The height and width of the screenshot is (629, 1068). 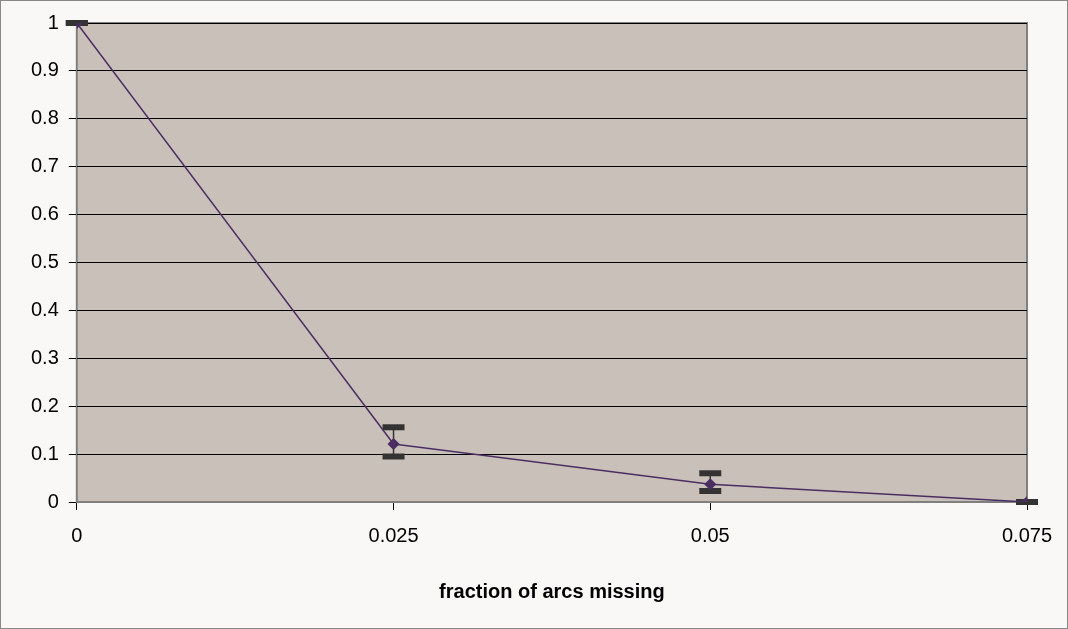 I want to click on x-tick-label: 0.025, so click(x=393, y=534).